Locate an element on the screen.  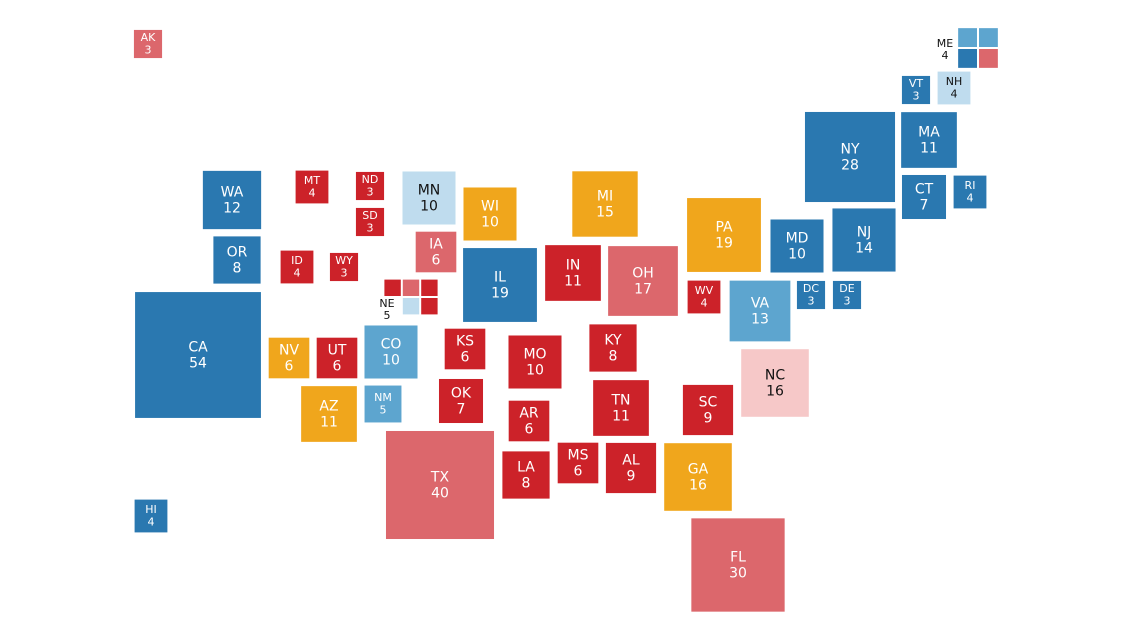
state-name: RI is located at coordinates (970, 185).